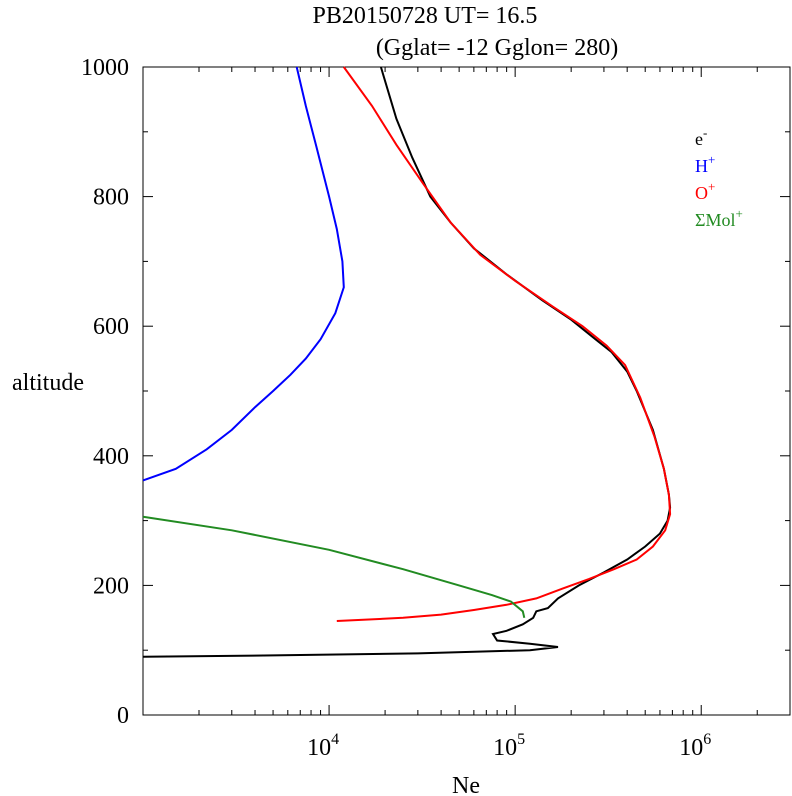 The width and height of the screenshot is (792, 796). Describe the element at coordinates (111, 457) in the screenshot. I see `y-tick-label: 400` at that location.